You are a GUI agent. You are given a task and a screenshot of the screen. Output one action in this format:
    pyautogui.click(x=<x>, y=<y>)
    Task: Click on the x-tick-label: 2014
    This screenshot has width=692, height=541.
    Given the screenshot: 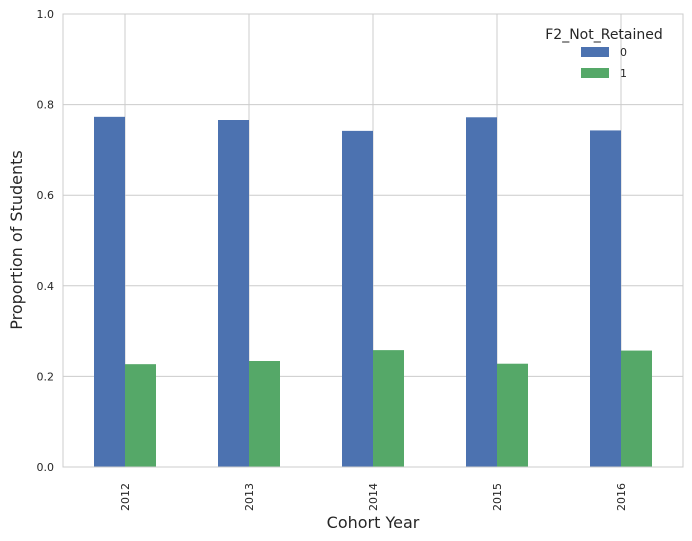 What is the action you would take?
    pyautogui.click(x=373, y=497)
    